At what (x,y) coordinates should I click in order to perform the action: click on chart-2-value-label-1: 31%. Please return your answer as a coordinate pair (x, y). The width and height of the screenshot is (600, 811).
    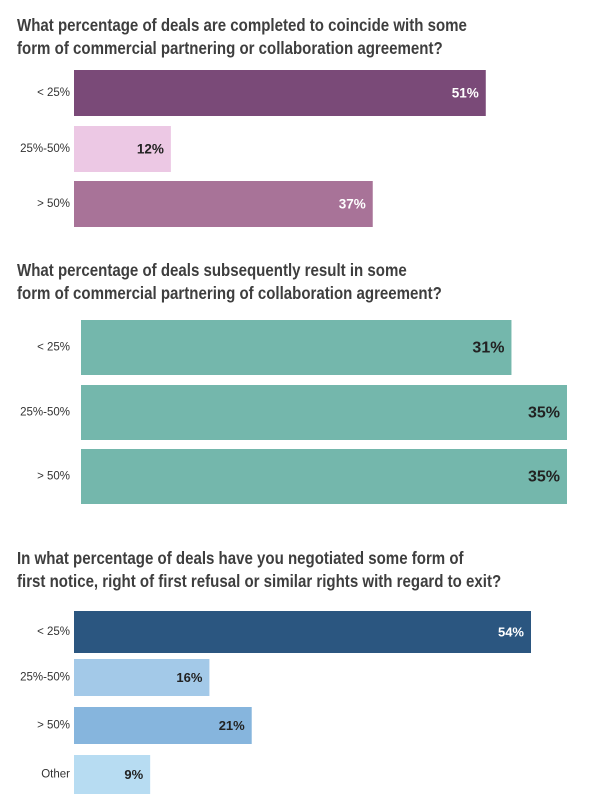
    Looking at the image, I should click on (488, 348).